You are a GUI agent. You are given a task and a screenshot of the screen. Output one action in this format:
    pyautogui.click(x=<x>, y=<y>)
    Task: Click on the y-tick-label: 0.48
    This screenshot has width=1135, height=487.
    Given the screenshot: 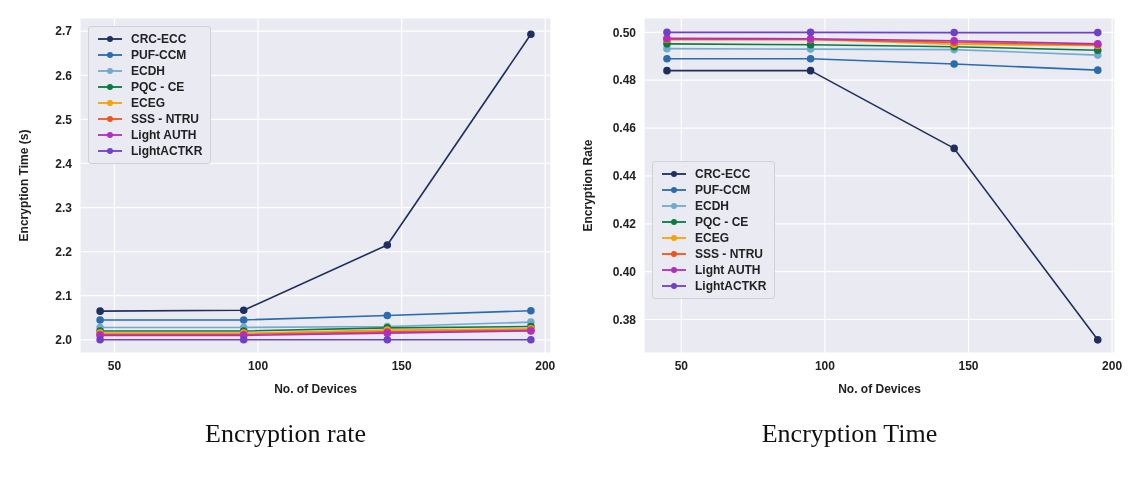 What is the action you would take?
    pyautogui.click(x=624, y=80)
    